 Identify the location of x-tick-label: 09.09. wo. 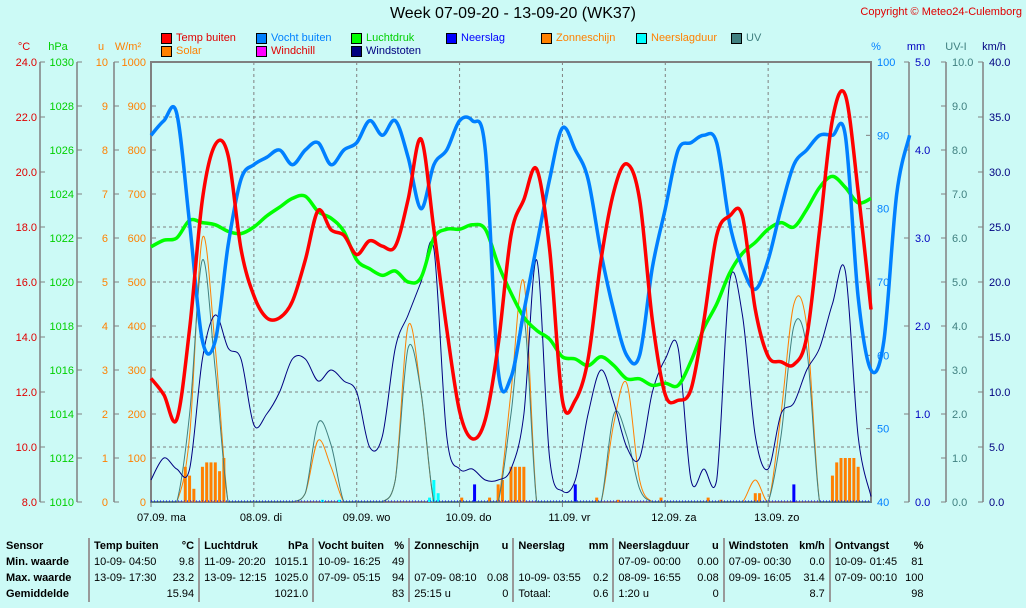
(367, 518).